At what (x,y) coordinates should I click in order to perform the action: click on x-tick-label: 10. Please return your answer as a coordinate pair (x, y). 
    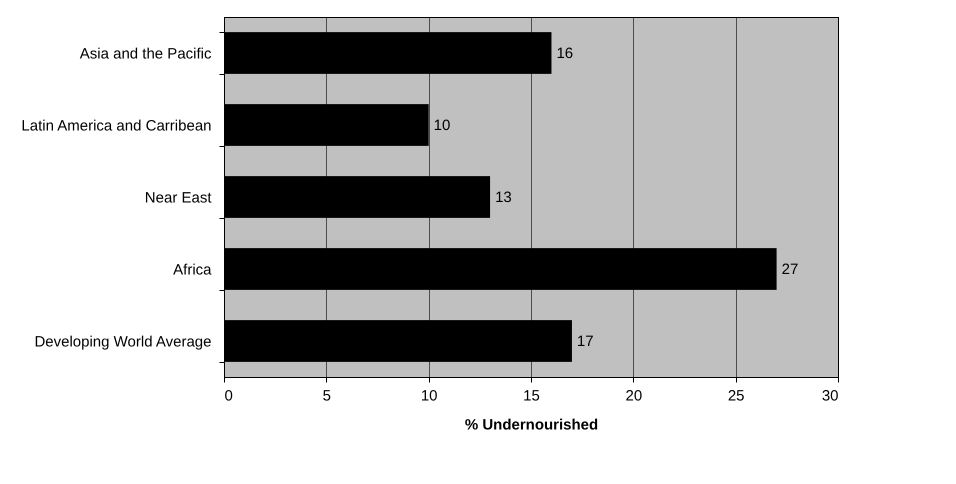
    Looking at the image, I should click on (429, 396).